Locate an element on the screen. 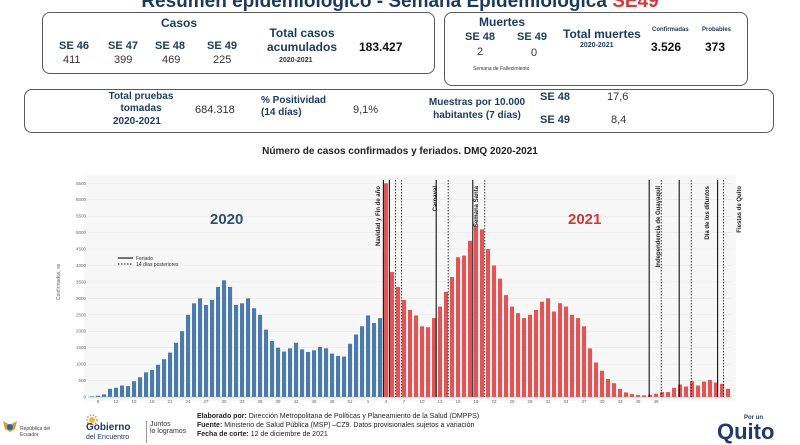 The width and height of the screenshot is (800, 445). ecuador-seal is located at coordinates (10, 426).